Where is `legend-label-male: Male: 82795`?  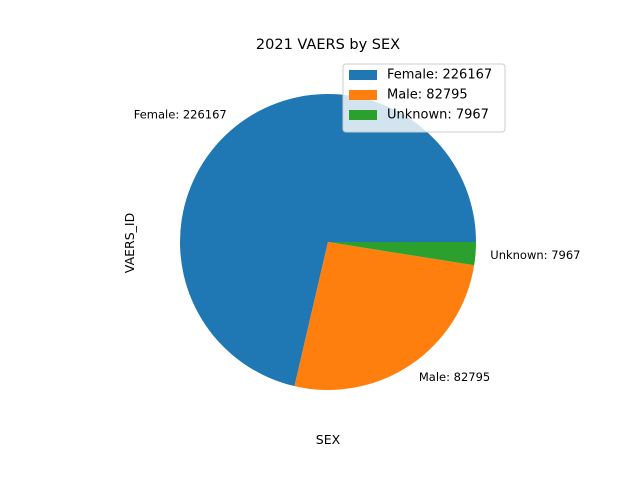 legend-label-male: Male: 82795 is located at coordinates (427, 95).